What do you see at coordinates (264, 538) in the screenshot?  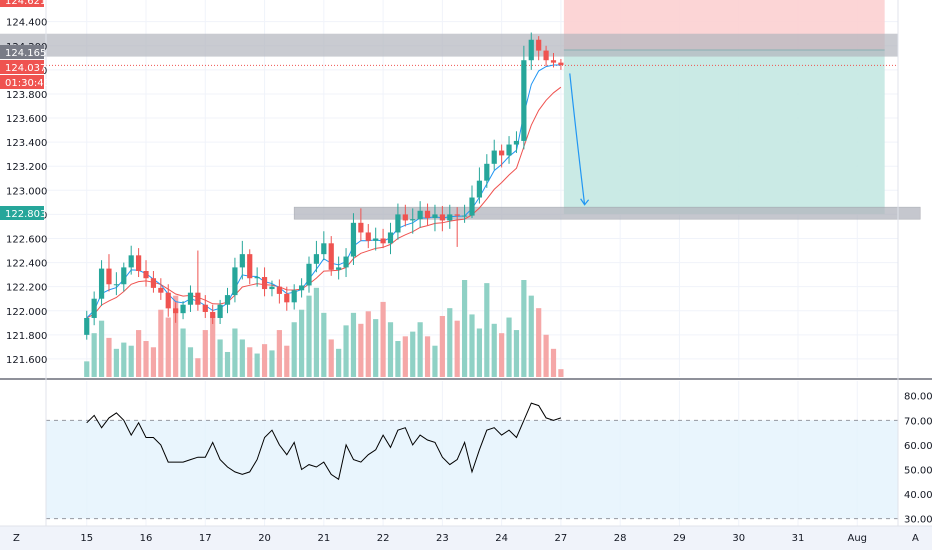 I see `time-tick-label: 20` at bounding box center [264, 538].